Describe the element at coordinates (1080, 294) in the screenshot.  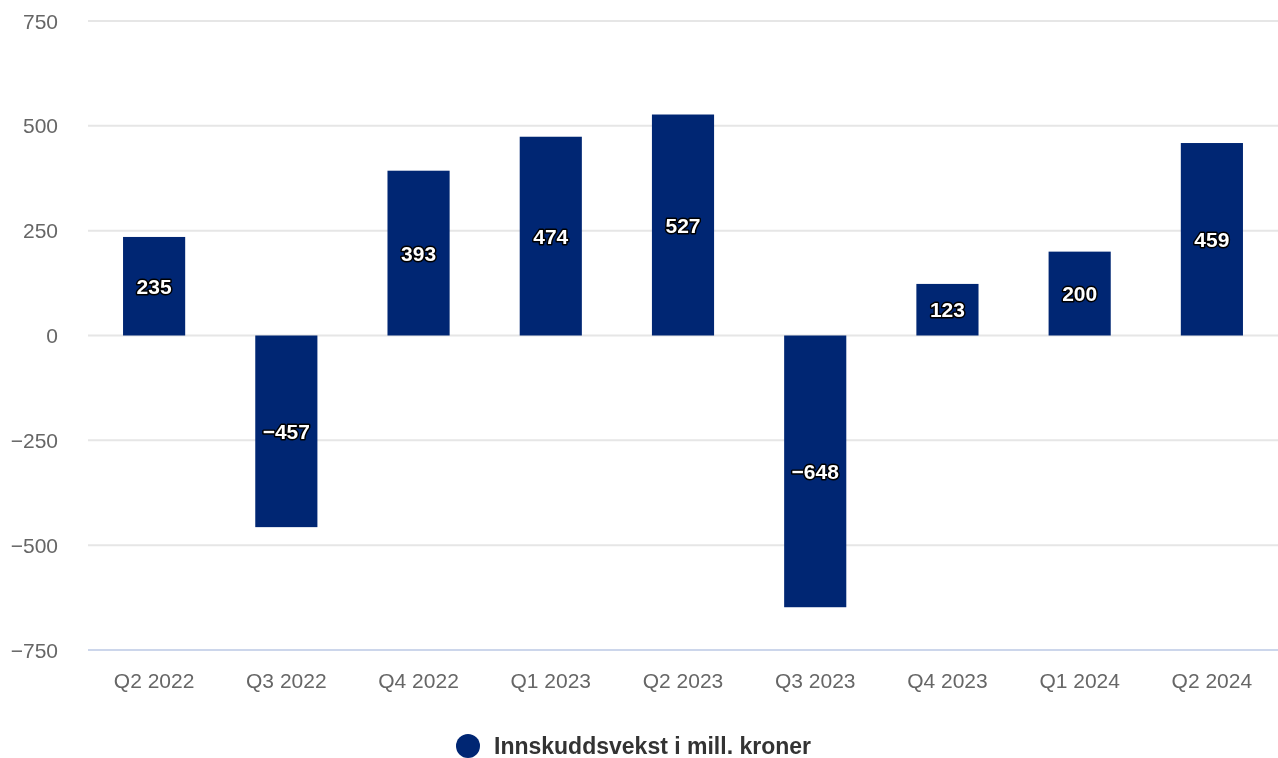
I see `data-label: 200` at that location.